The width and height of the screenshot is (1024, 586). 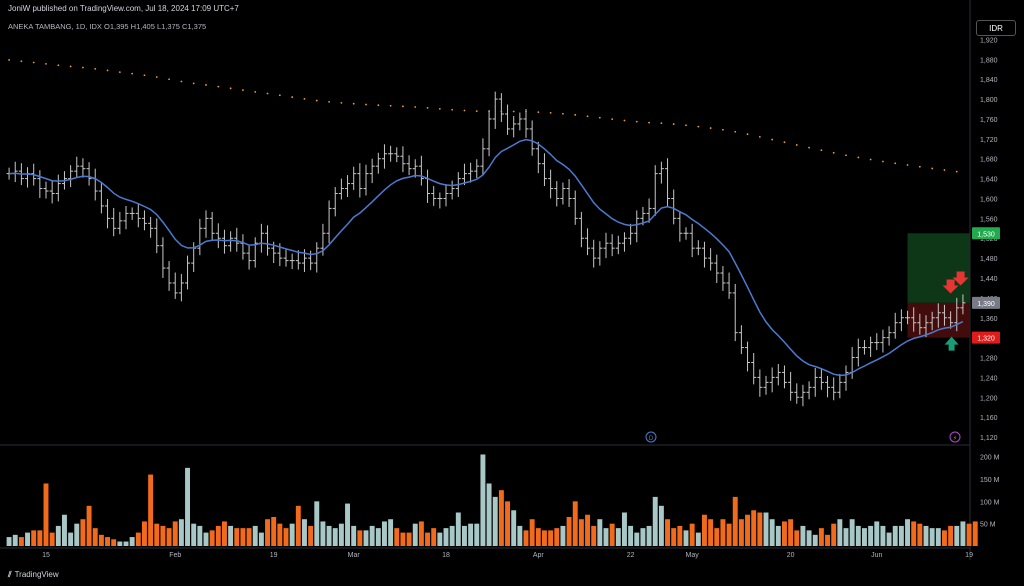 I want to click on y-tick-label: 1,920, so click(x=989, y=40).